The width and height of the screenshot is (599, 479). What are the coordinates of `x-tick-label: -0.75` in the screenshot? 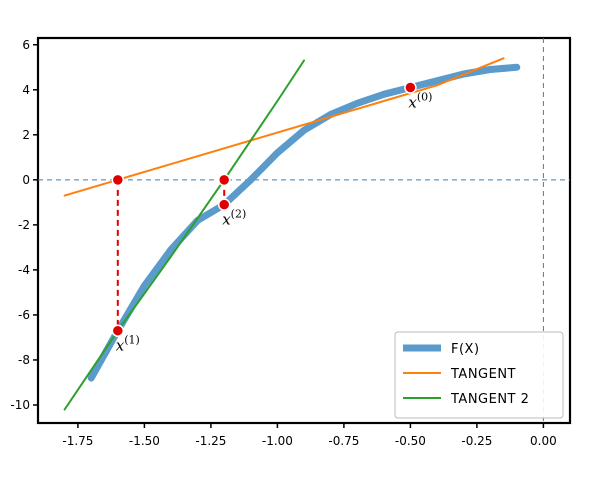 It's located at (343, 441).